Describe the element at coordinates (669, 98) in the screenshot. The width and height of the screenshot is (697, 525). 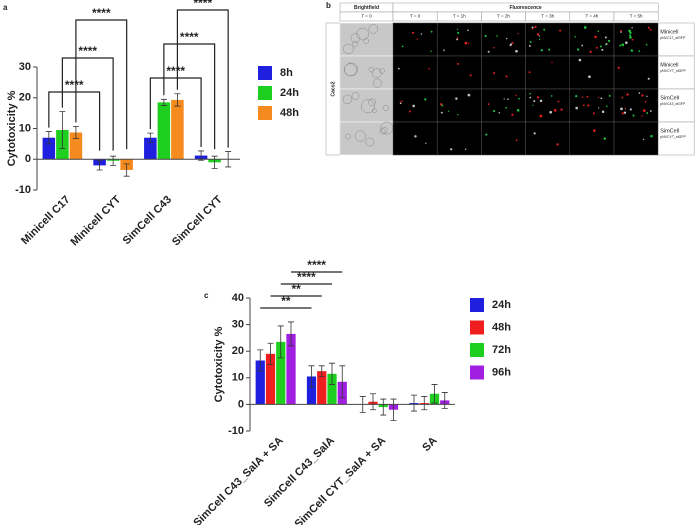
I see `row-label: SimCell` at that location.